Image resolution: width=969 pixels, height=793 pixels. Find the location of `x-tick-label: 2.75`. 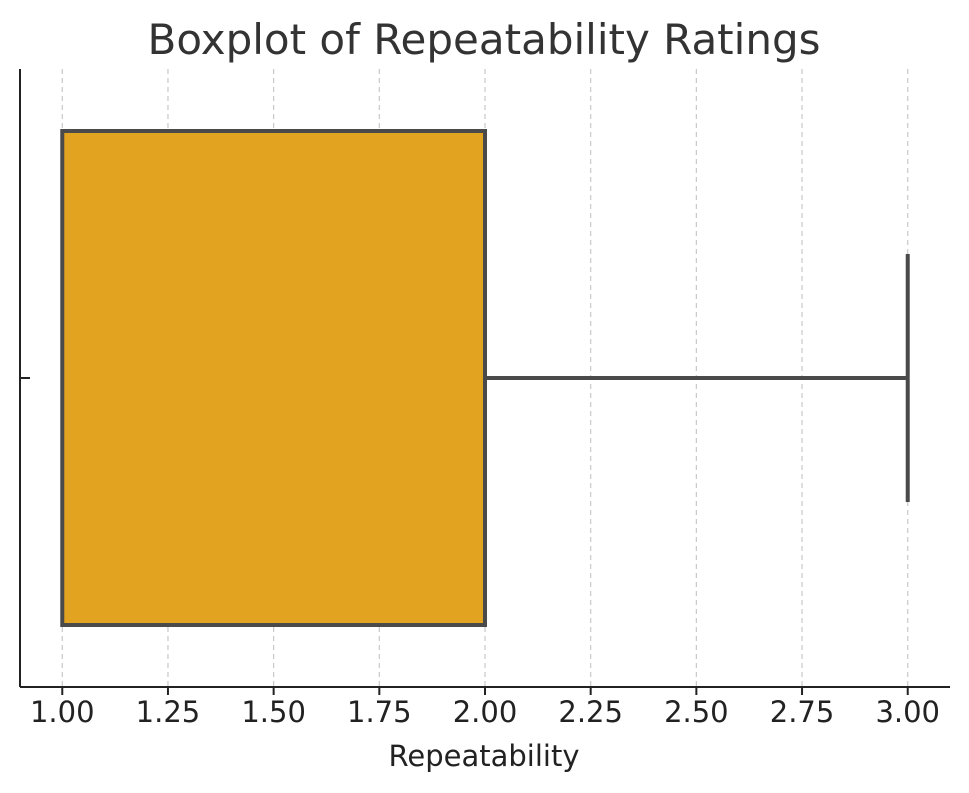

x-tick-label: 2.75 is located at coordinates (802, 712).